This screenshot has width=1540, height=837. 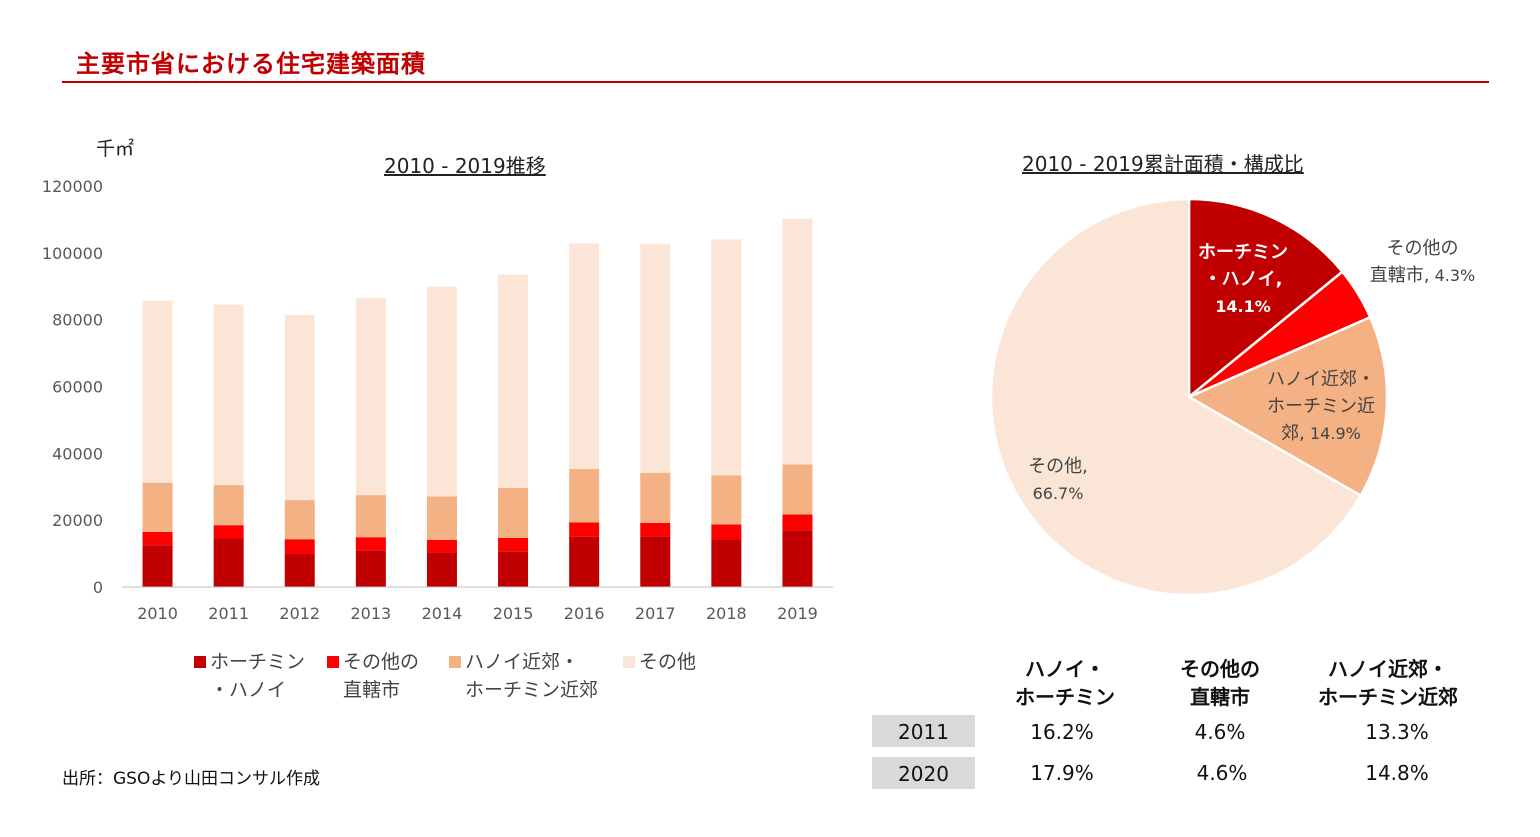 What do you see at coordinates (258, 662) in the screenshot?
I see `legend-label-line: ホーチミン` at bounding box center [258, 662].